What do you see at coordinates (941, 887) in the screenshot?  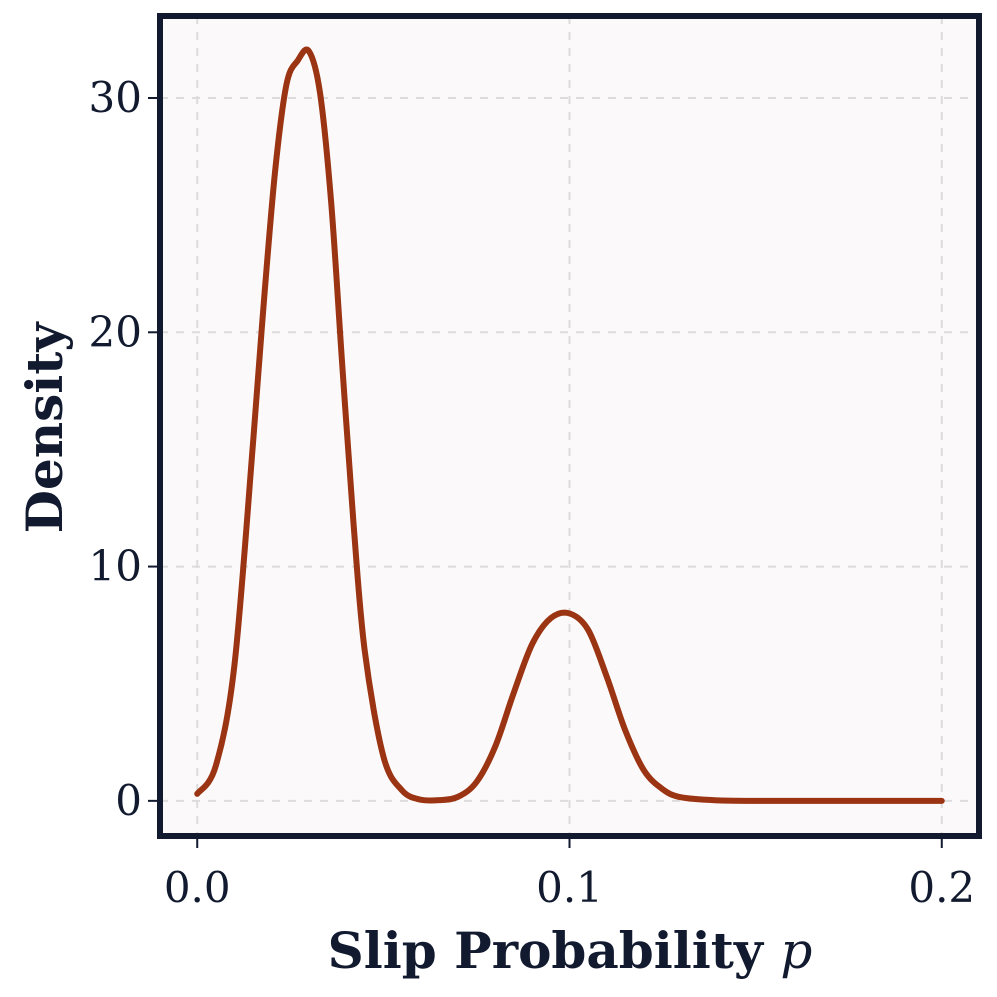 I see `x-tick-label: 0.2` at bounding box center [941, 887].